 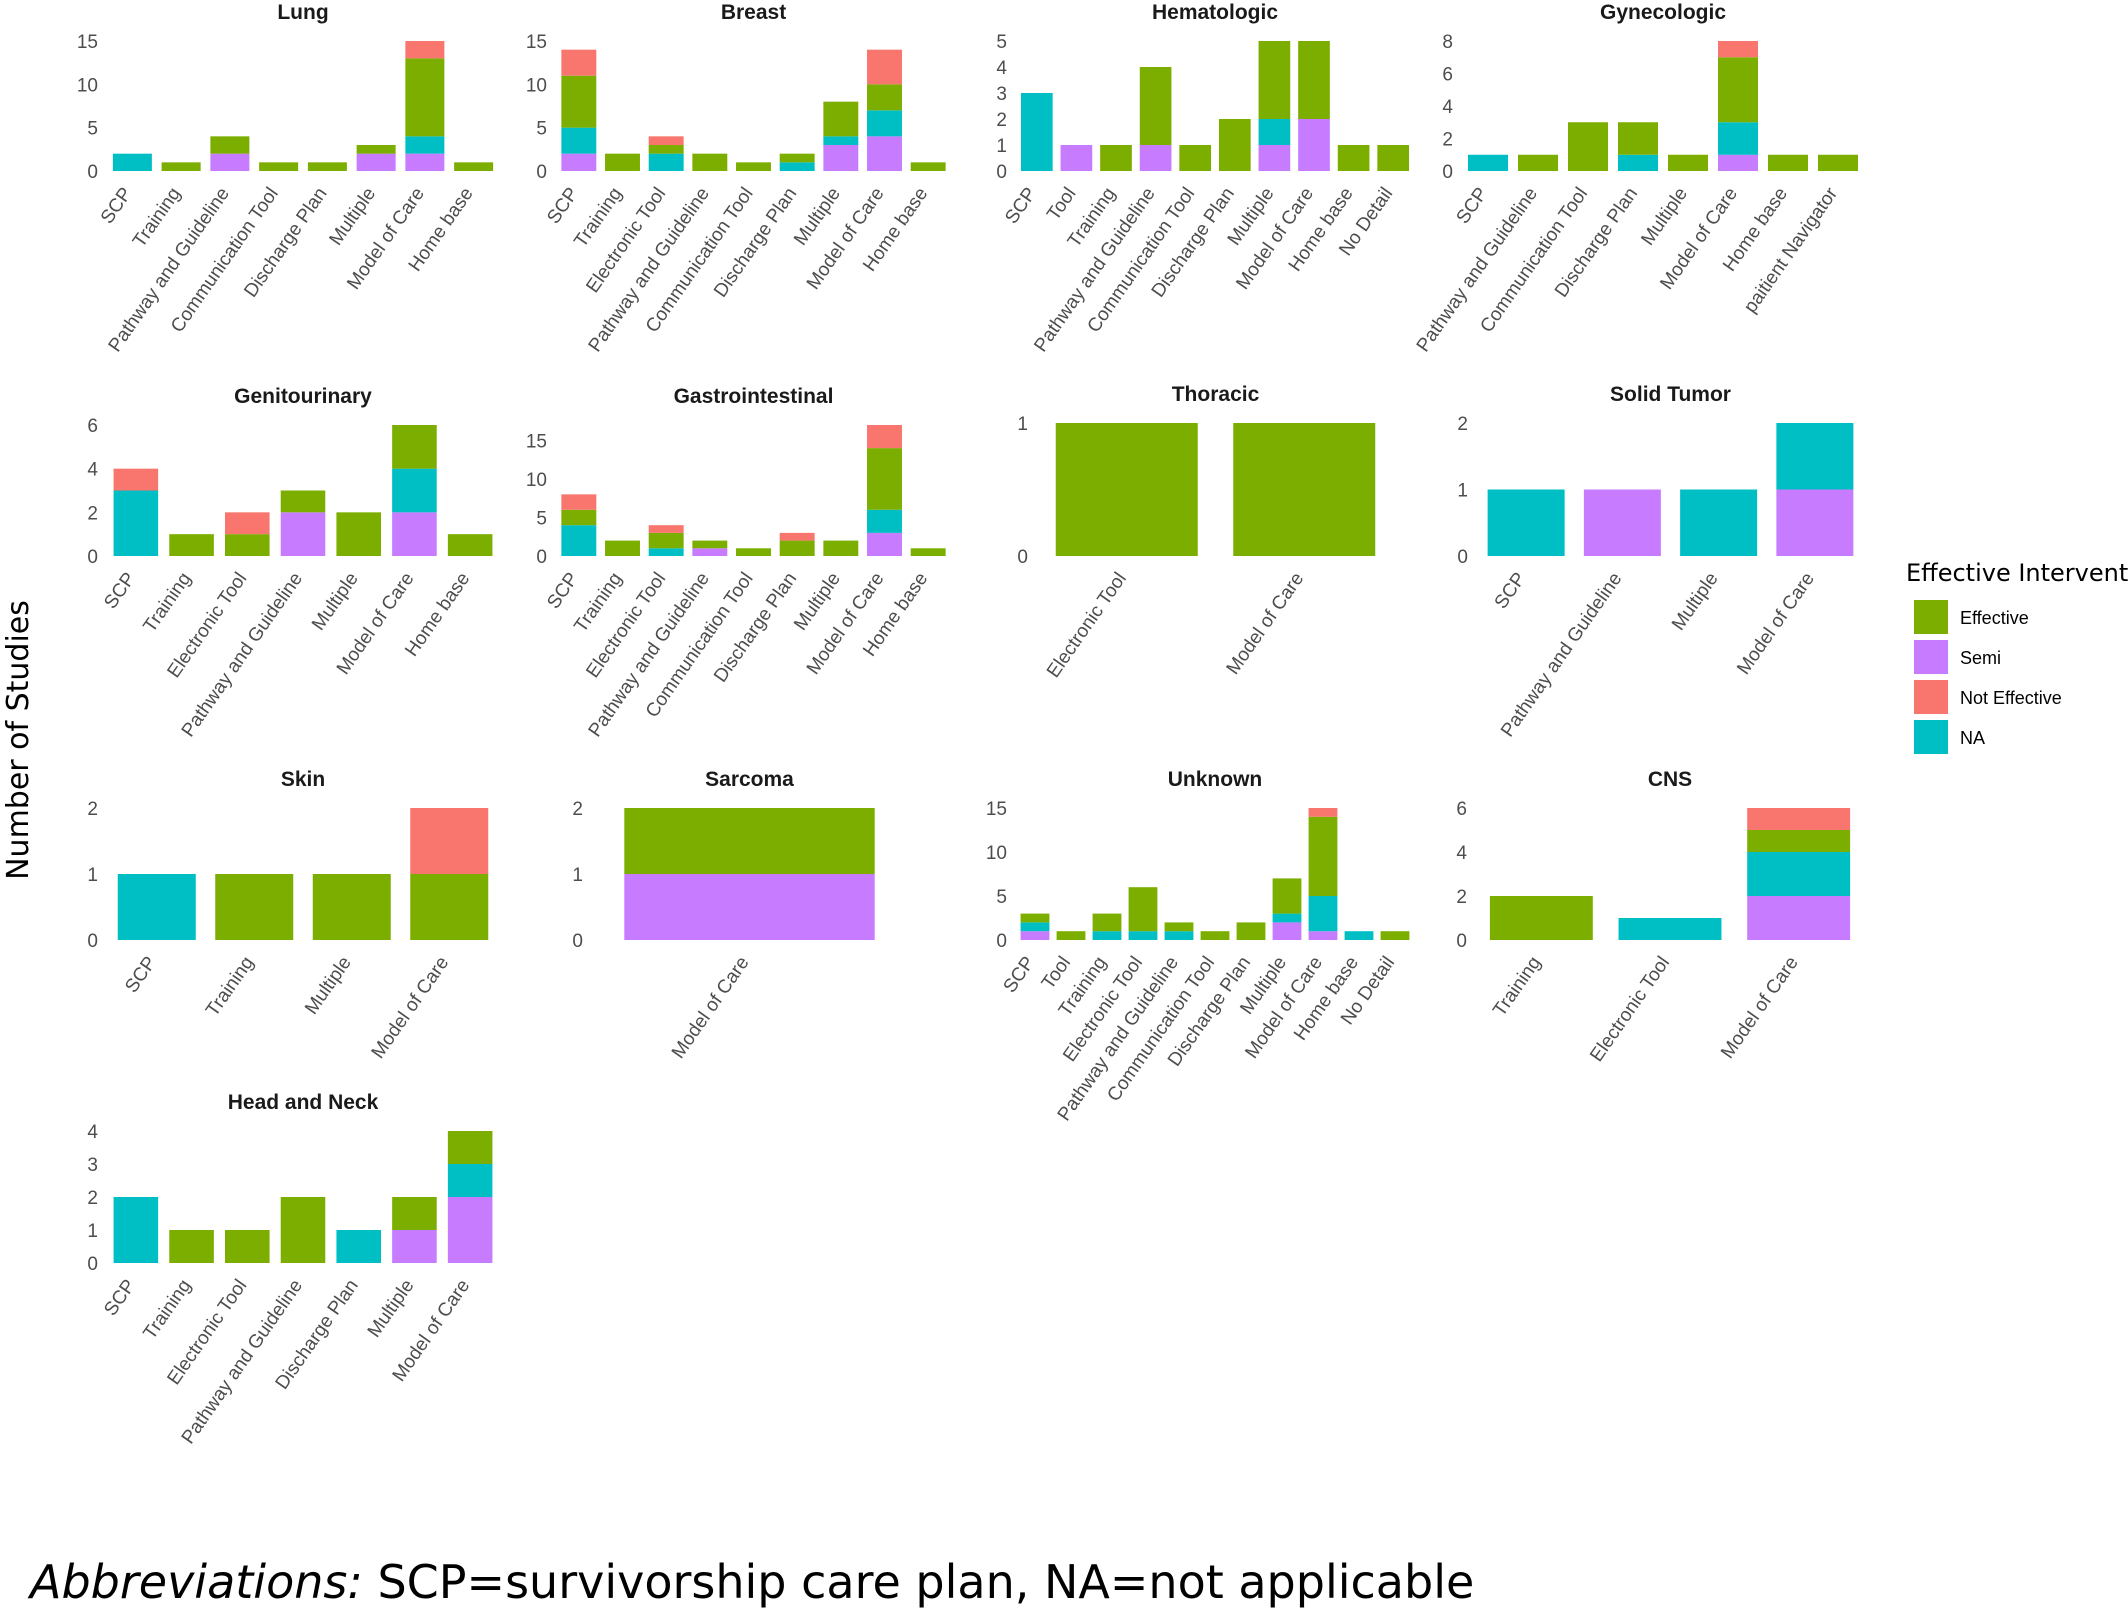 What do you see at coordinates (279, 166) in the screenshot?
I see `bar-lung-communication-tool-effective` at bounding box center [279, 166].